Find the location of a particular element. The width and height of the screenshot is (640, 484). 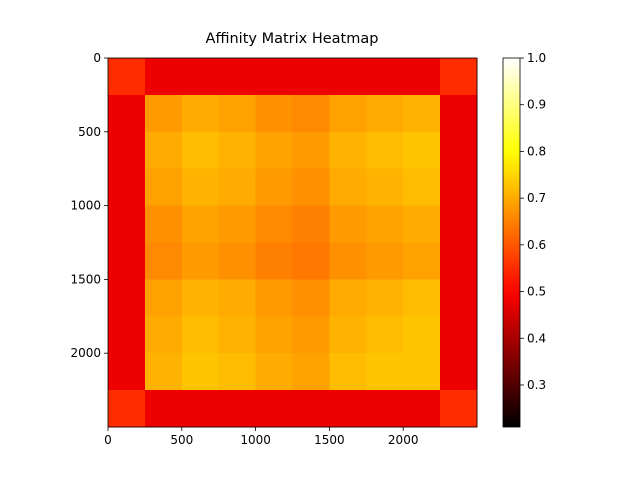

chart-title: Affinity Matrix Heatmap is located at coordinates (292, 39).